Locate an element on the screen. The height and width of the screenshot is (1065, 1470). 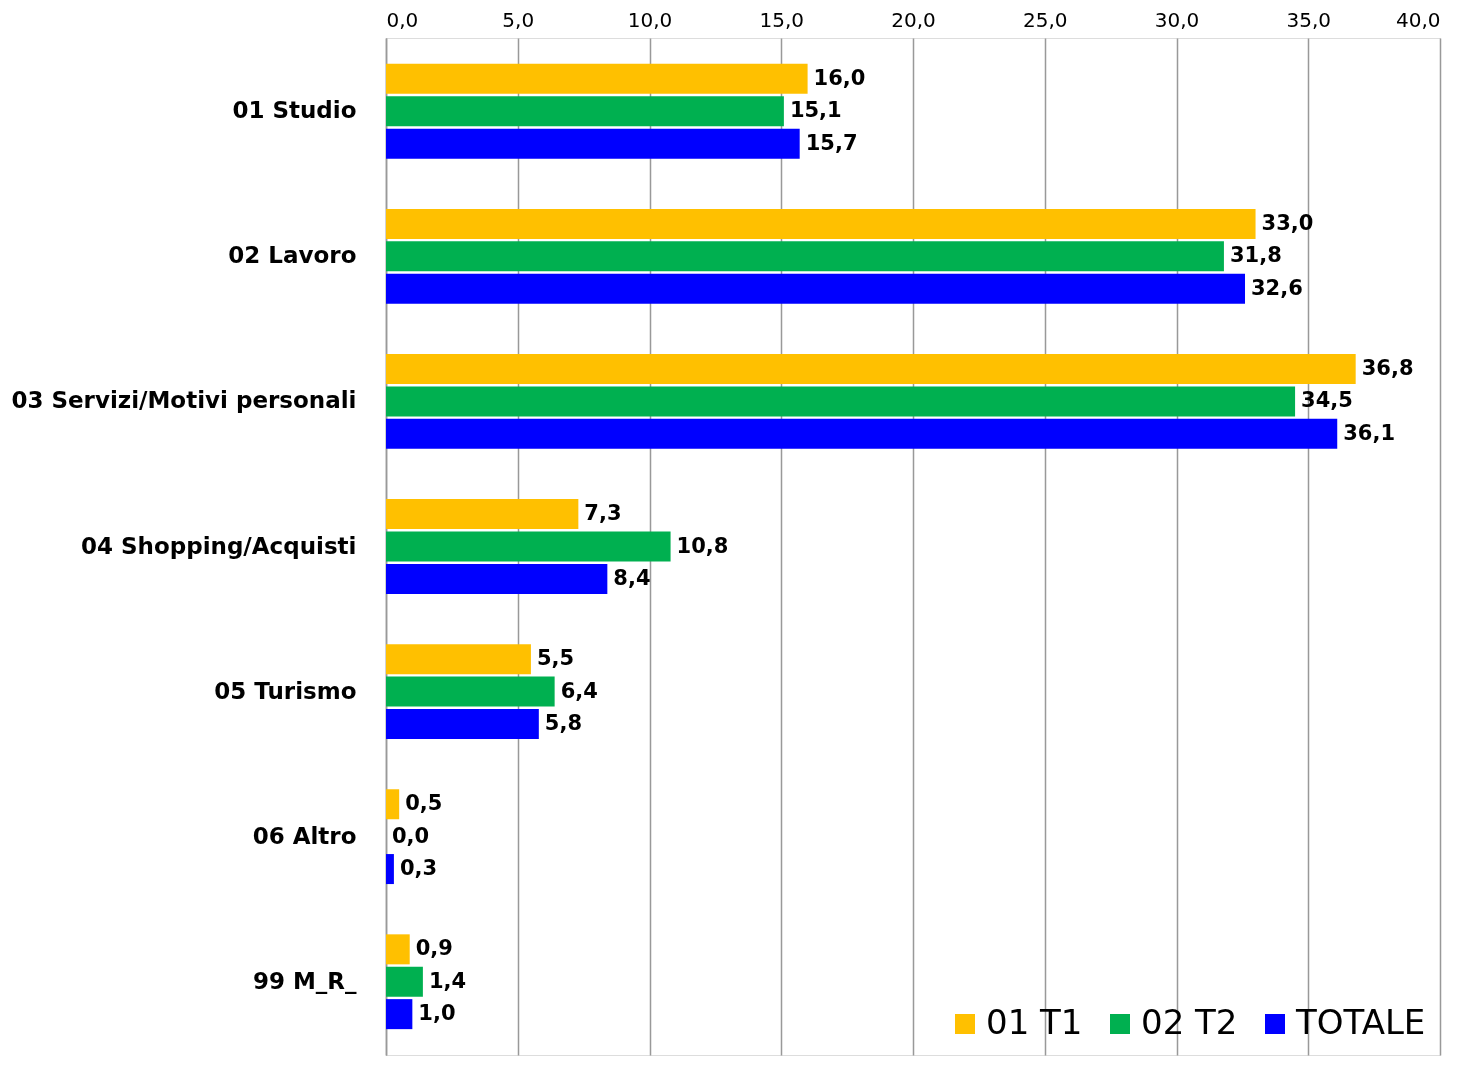
data-label: 33,0 is located at coordinates (1287, 222).